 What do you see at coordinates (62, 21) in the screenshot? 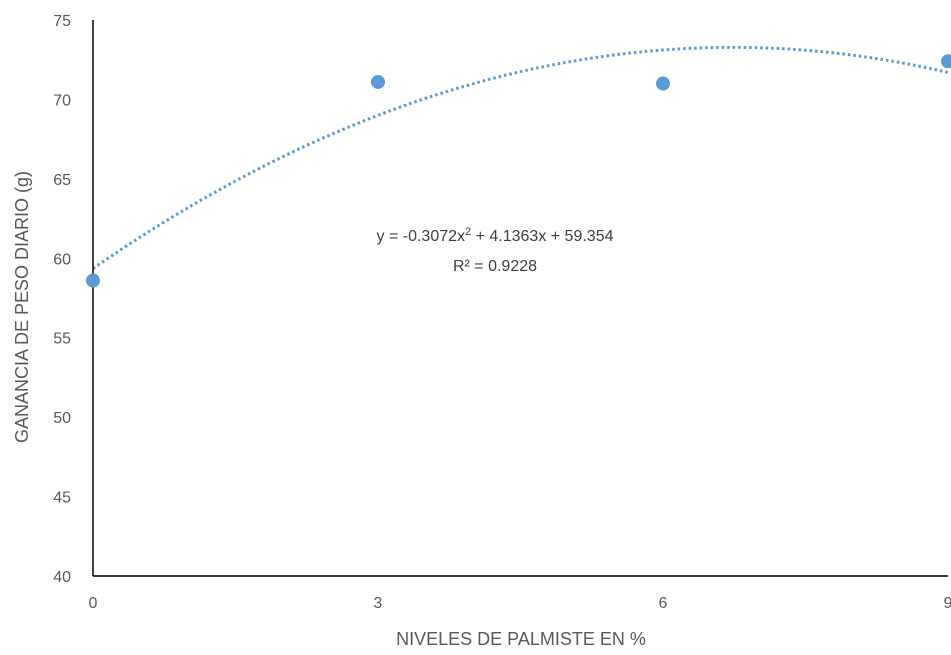
I see `y-tick-label: 75` at bounding box center [62, 21].